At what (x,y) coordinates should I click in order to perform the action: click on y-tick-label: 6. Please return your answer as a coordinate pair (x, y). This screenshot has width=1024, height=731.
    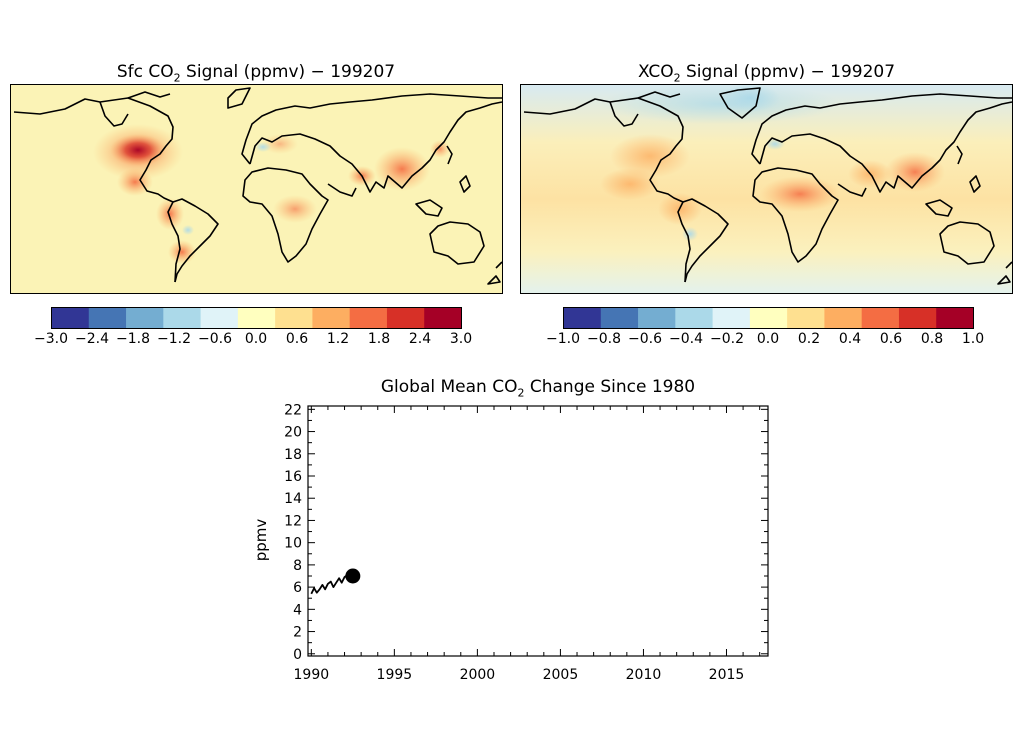
    Looking at the image, I should click on (297, 588).